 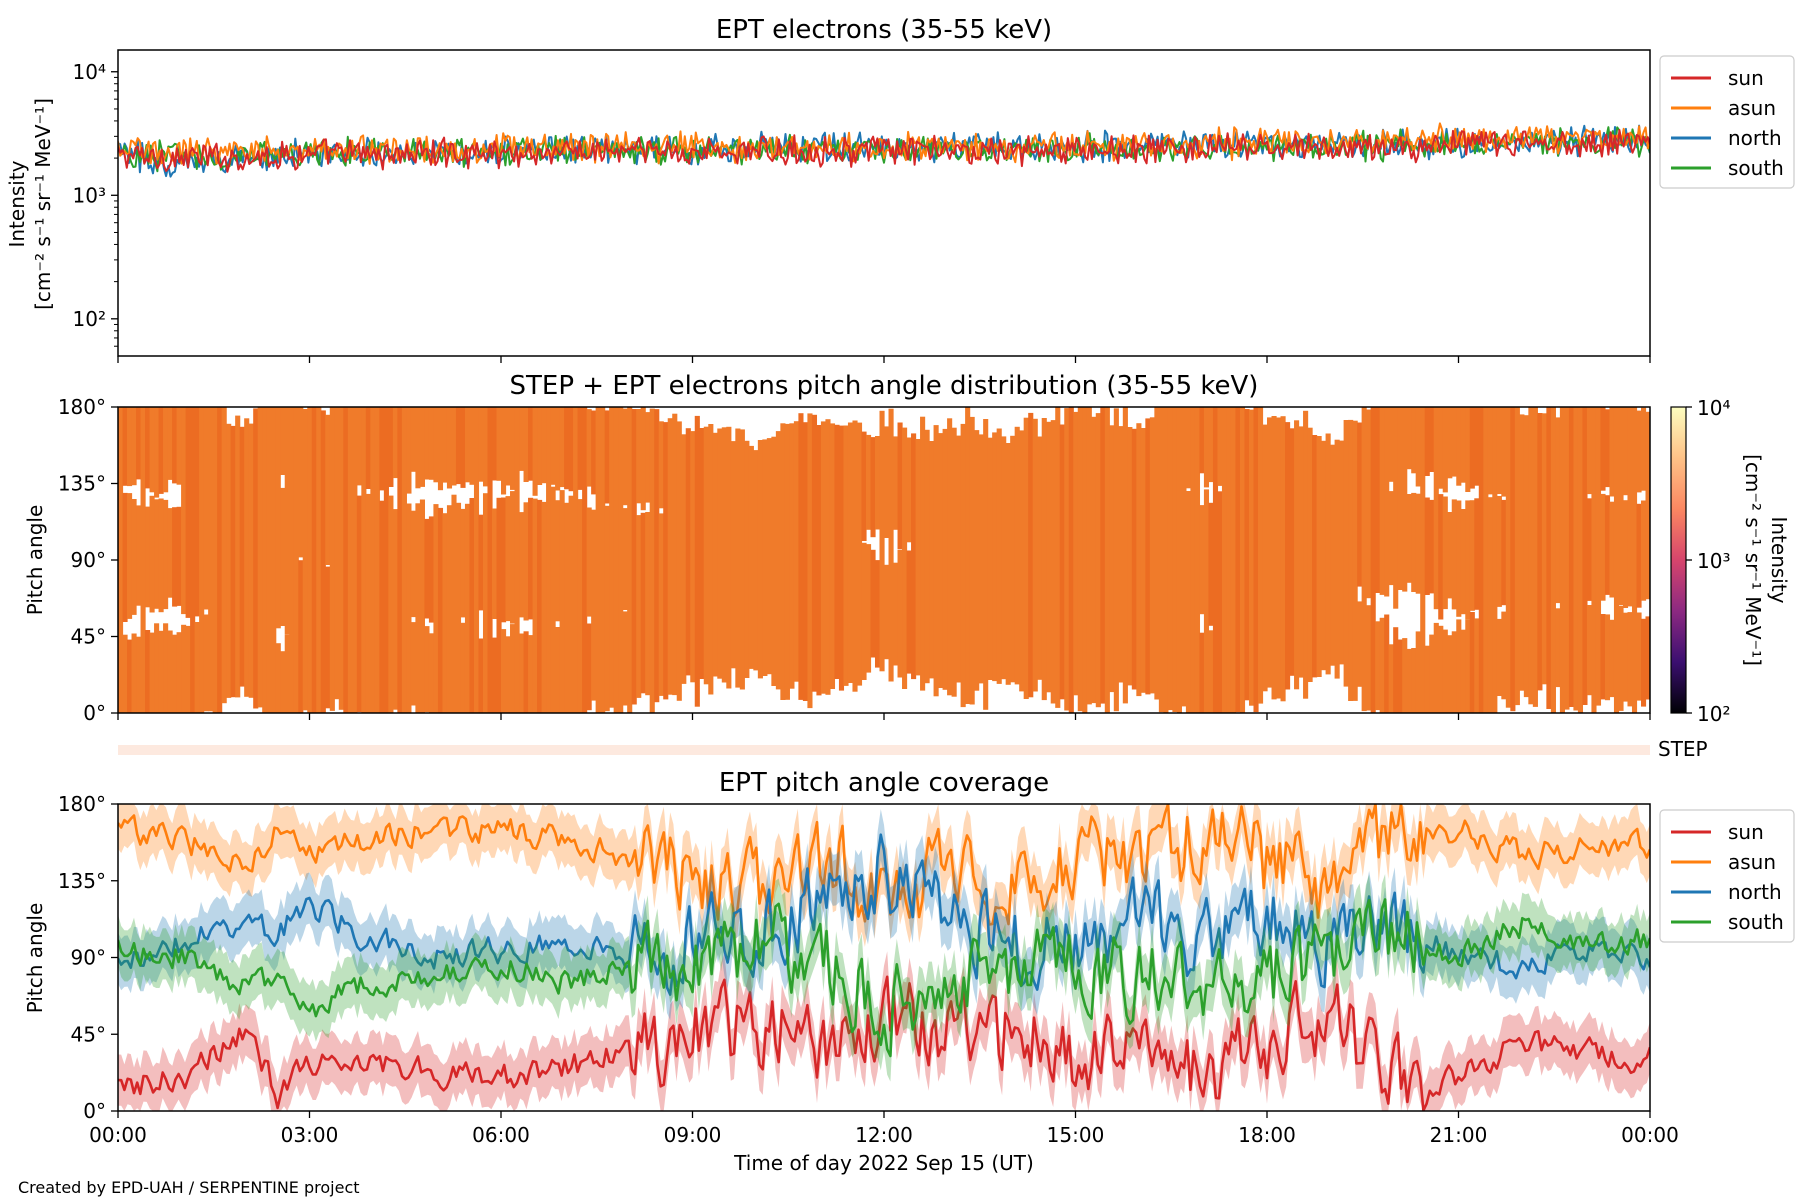 What do you see at coordinates (35, 958) in the screenshot?
I see `panel4-ylabel: Pitch angle` at bounding box center [35, 958].